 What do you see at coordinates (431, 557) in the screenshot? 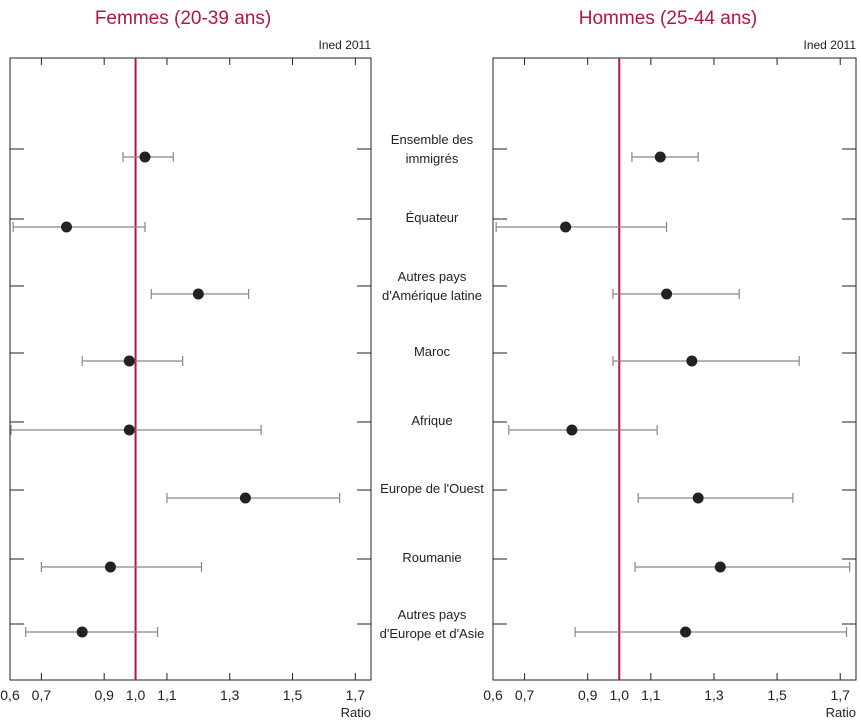
I see `category-label: Roumanie` at bounding box center [431, 557].